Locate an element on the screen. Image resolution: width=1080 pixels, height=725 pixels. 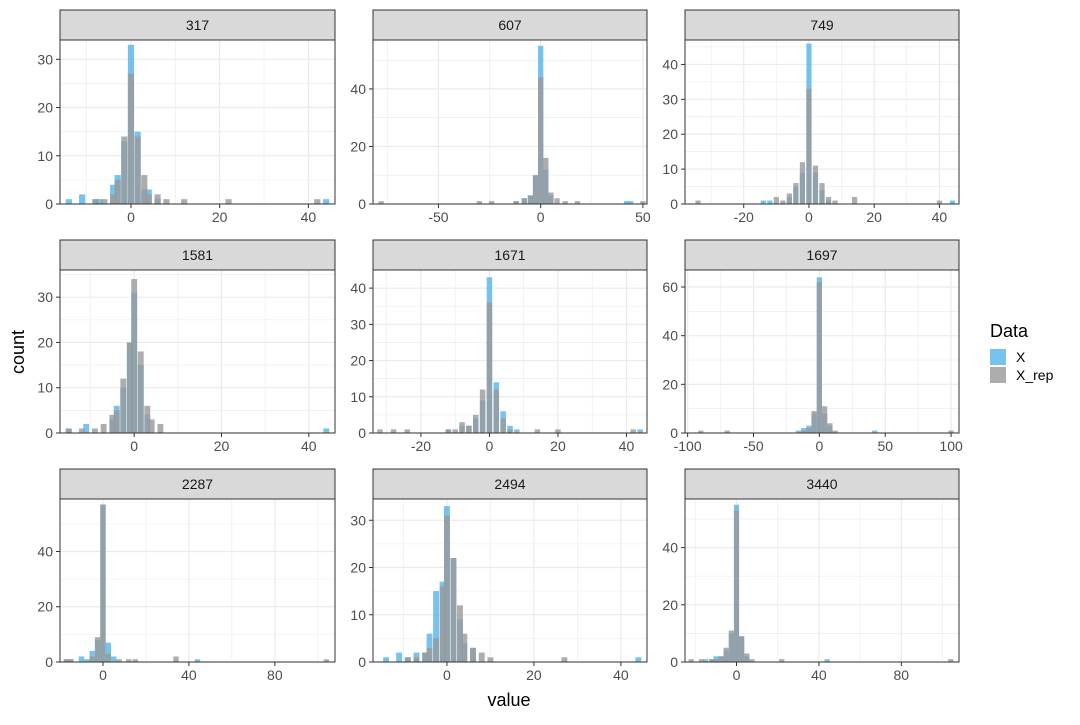
legend-title: Data is located at coordinates (1009, 331).